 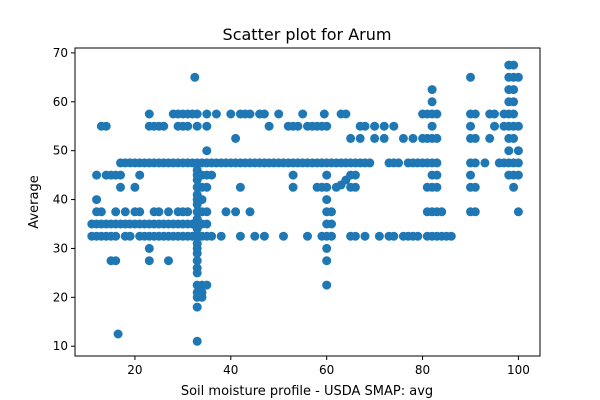 What do you see at coordinates (60, 346) in the screenshot?
I see `y-tick-label: 10` at bounding box center [60, 346].